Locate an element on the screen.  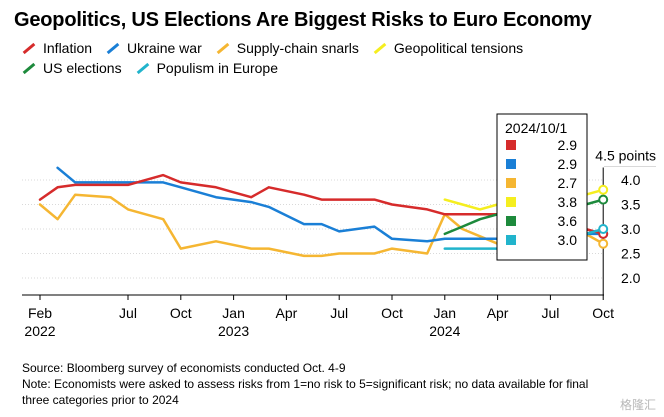
legend-item: Ukraine war is located at coordinates (154, 48).